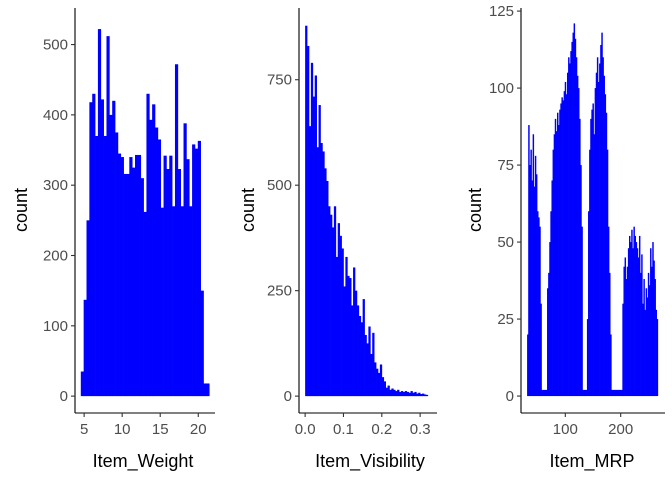 The image size is (672, 480). I want to click on weight-y-tick-label: 500, so click(55, 45).